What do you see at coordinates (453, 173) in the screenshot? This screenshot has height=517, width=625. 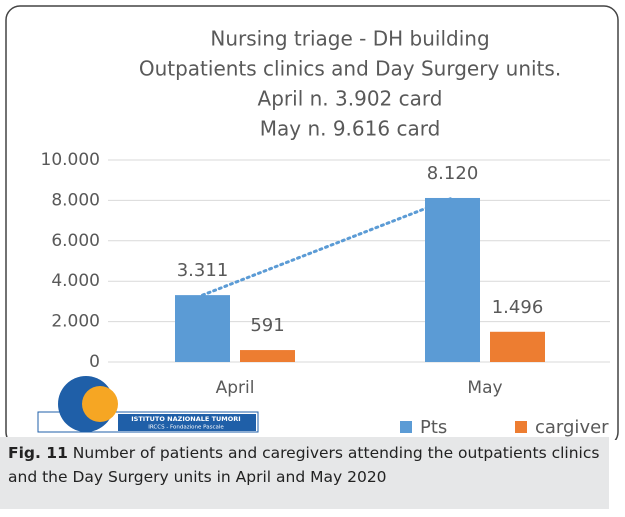 I see `data-label: 8.120` at bounding box center [453, 173].